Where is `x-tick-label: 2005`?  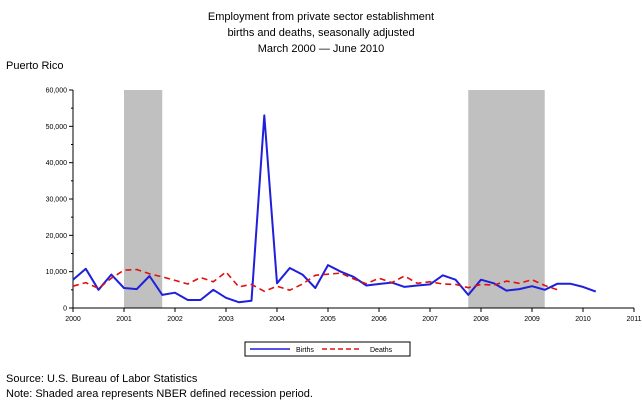 x-tick-label: 2005 is located at coordinates (328, 319).